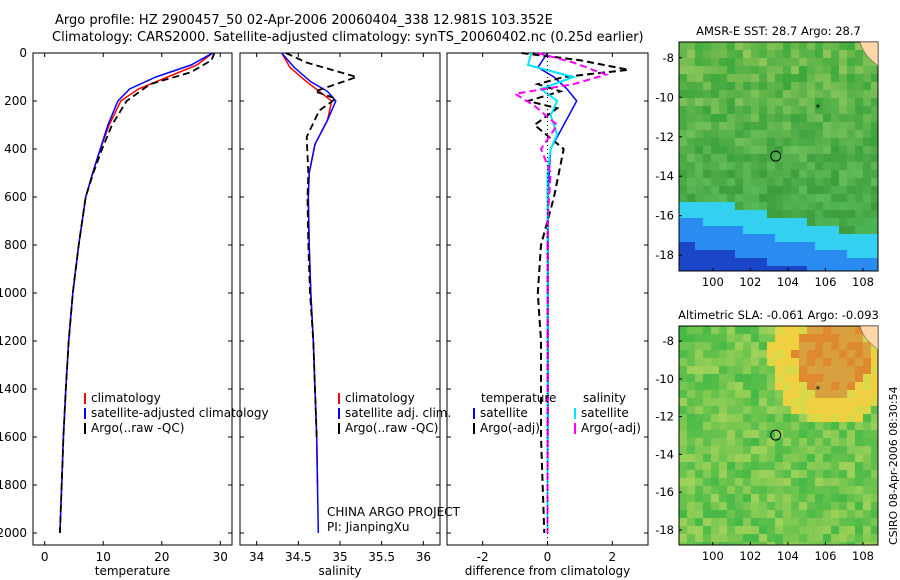  What do you see at coordinates (776, 156) in the screenshot?
I see `float-position-marker` at bounding box center [776, 156].